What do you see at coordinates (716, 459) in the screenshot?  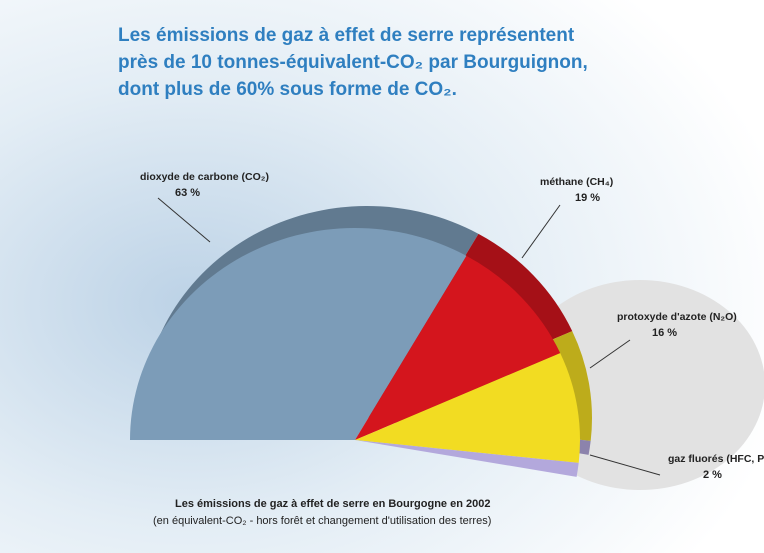 I see `legend-label: gaz fluorés (HFC, PFC, SF₆)` at bounding box center [716, 459].